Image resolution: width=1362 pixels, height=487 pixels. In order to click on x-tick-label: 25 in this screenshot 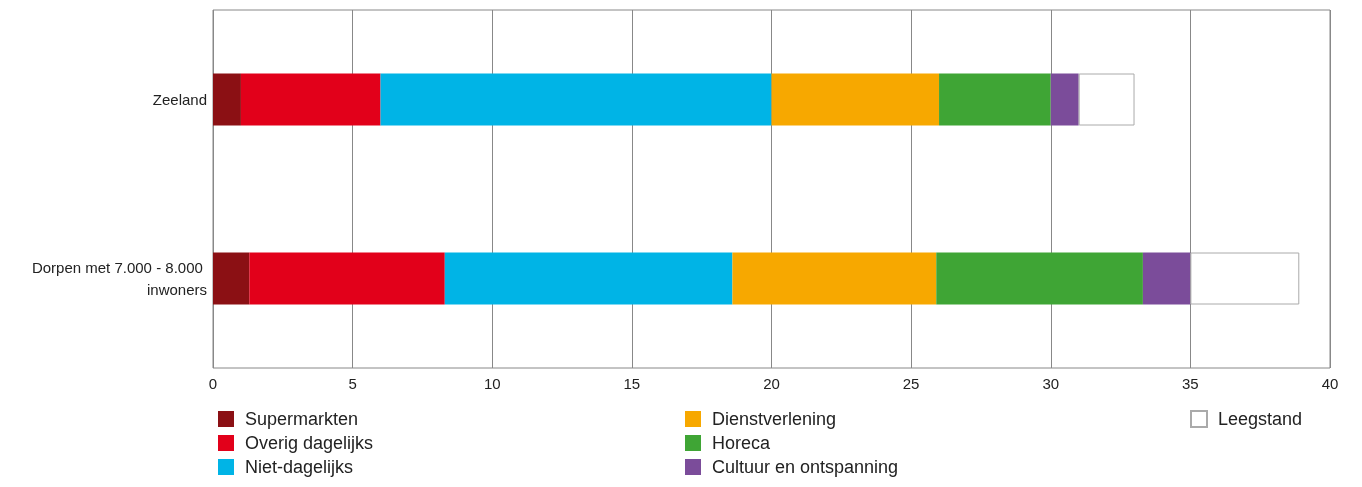, I will do `click(911, 383)`.